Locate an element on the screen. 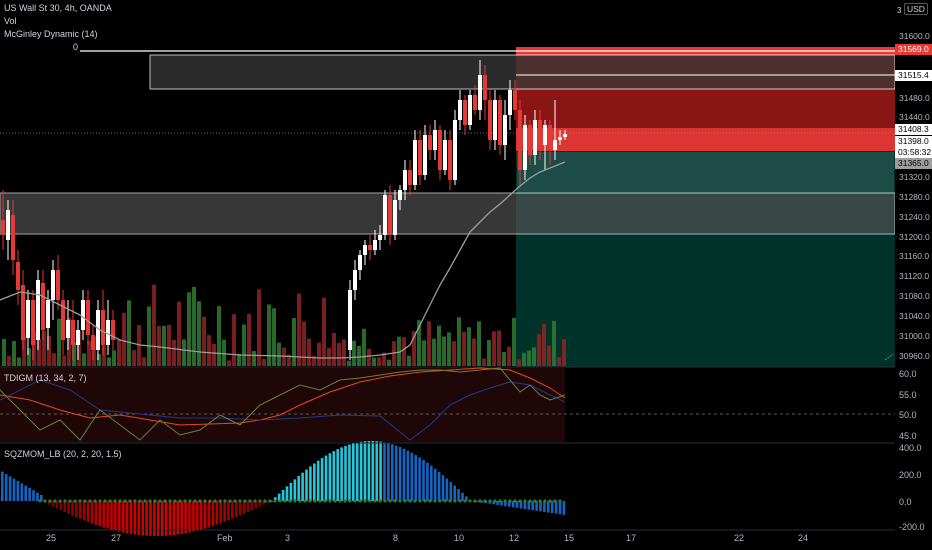 This screenshot has height=550, width=932. price-axis-label: 31000.0 is located at coordinates (914, 336).